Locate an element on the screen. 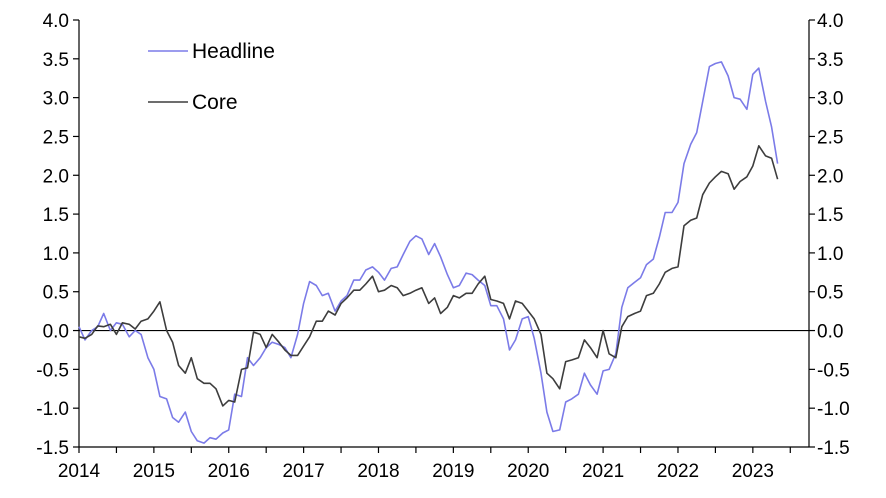  left-y-tick-label-1: 3.5 is located at coordinates (56, 60).